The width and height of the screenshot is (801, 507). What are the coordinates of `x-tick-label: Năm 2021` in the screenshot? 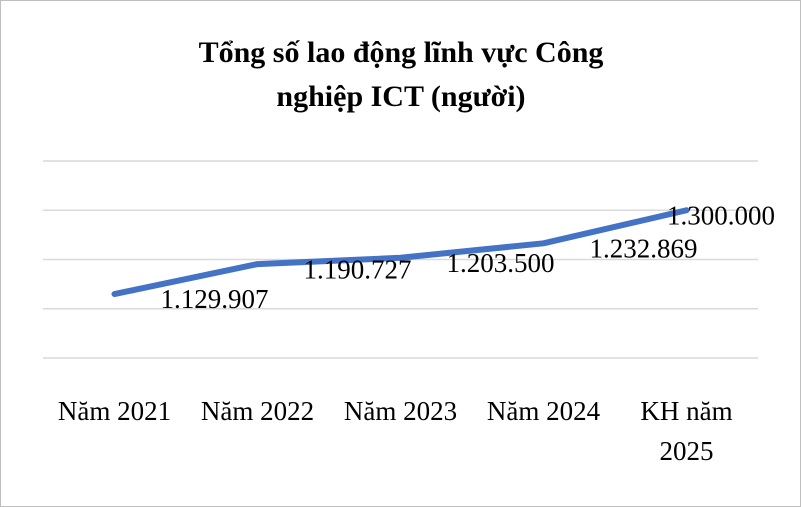 It's located at (114, 411).